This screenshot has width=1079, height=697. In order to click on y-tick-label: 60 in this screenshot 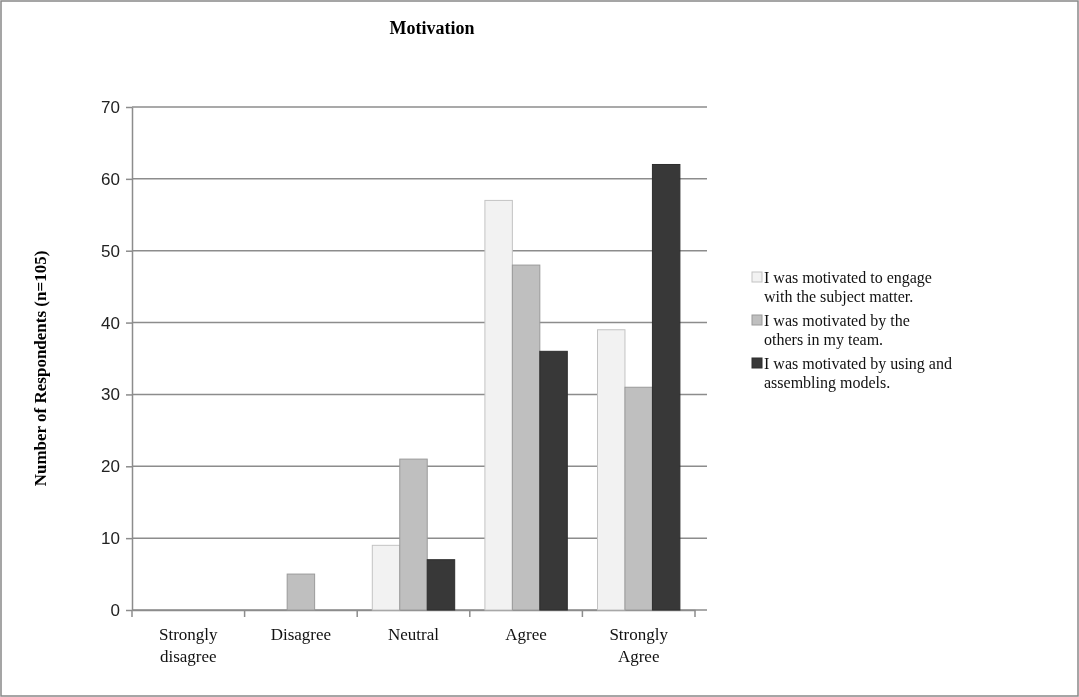, I will do `click(110, 179)`.